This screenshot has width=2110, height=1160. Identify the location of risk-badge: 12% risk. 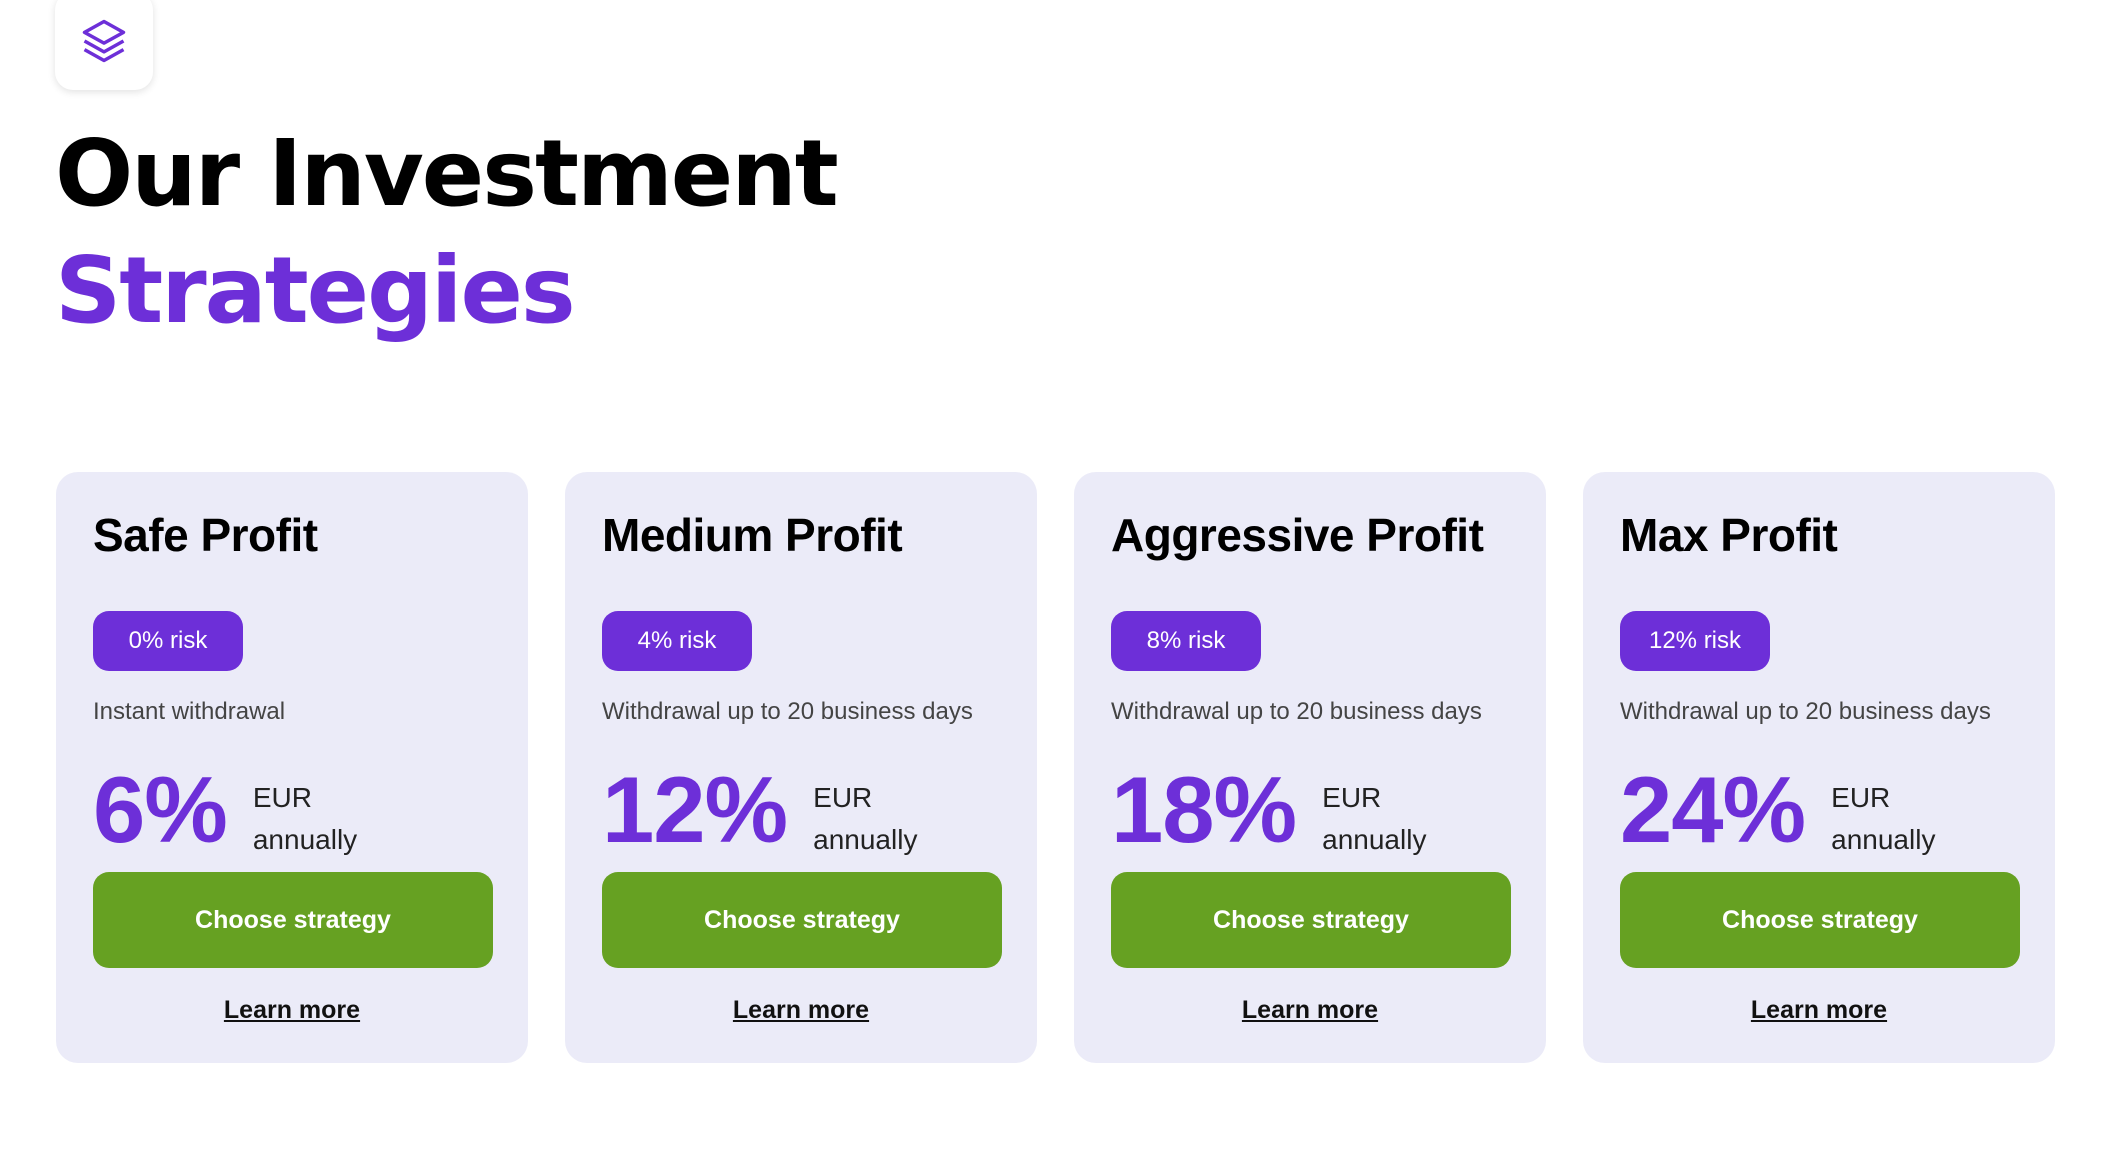
(1695, 641).